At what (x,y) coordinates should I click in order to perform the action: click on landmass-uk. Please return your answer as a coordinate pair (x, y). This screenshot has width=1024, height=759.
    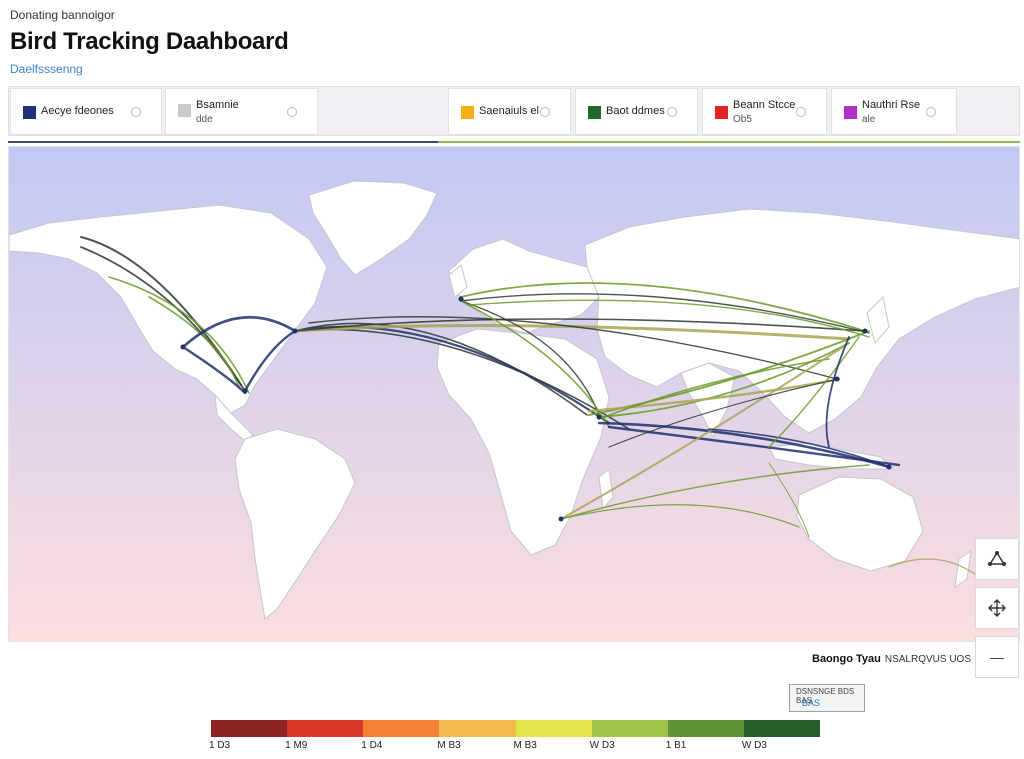
    Looking at the image, I should click on (458, 281).